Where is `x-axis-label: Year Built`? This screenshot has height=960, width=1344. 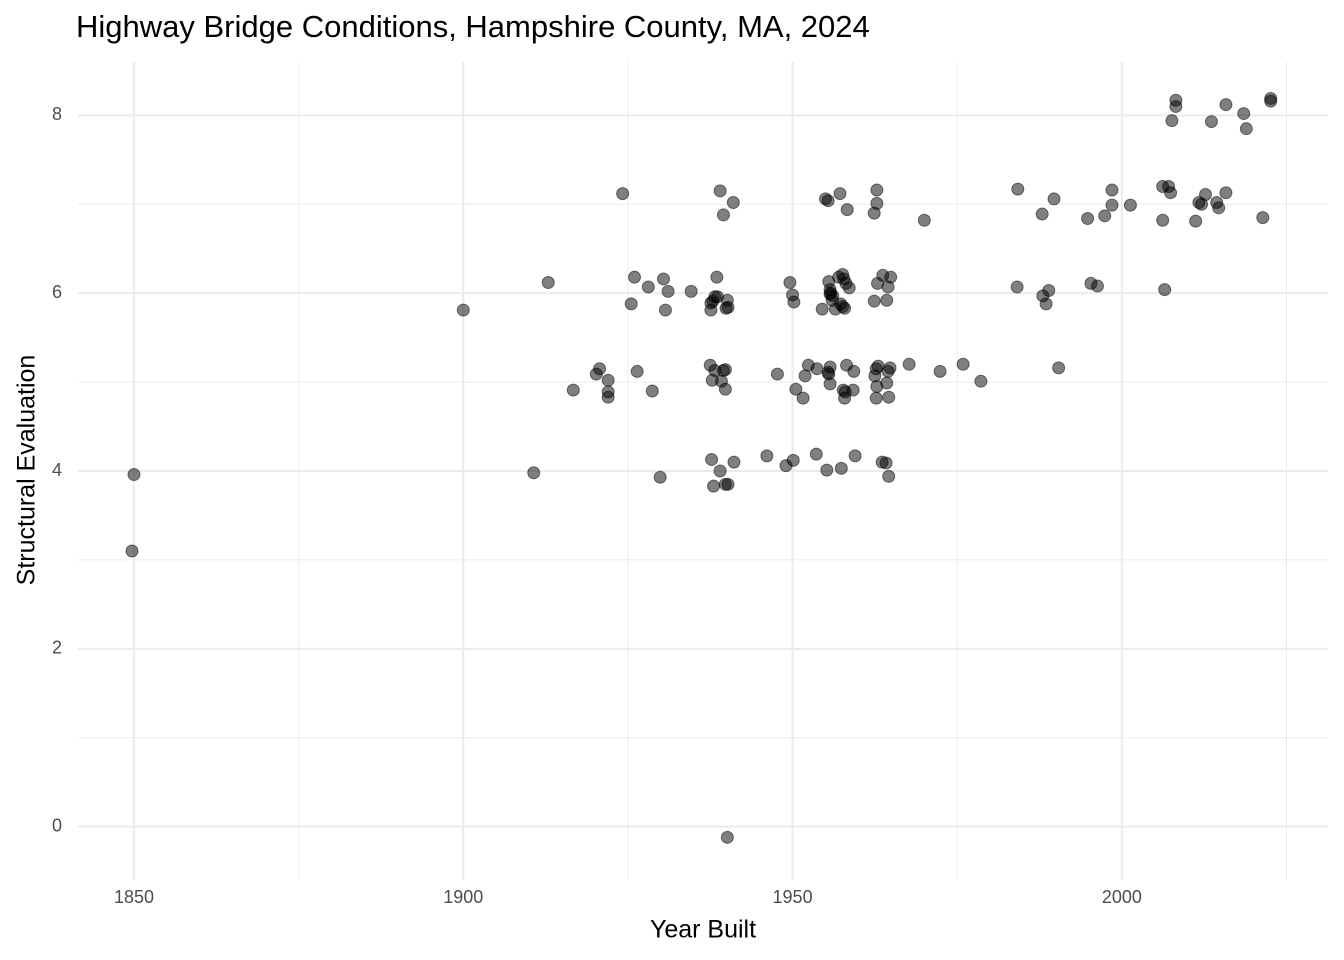 x-axis-label: Year Built is located at coordinates (703, 930).